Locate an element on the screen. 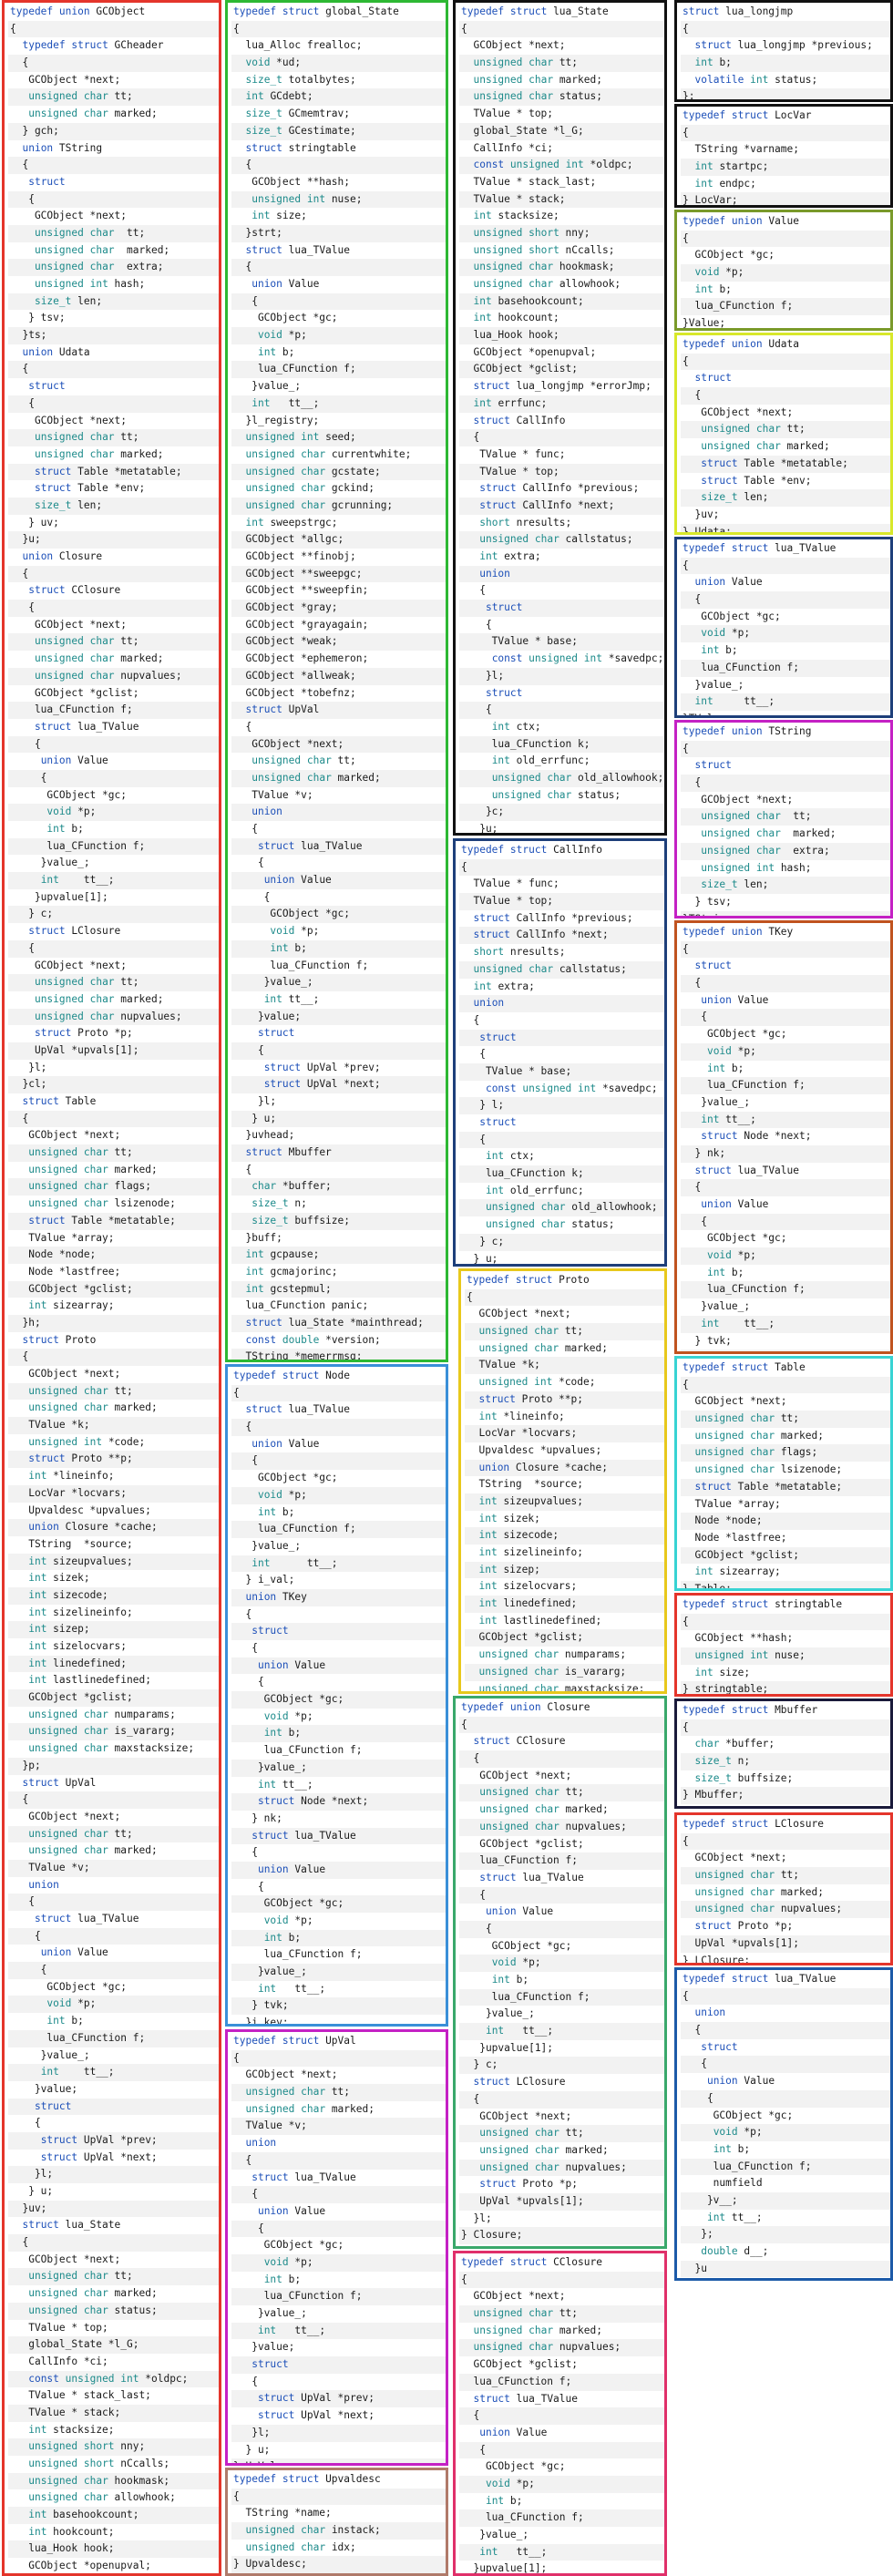 This screenshot has width=893, height=2576. code-line: typedef struct global_State is located at coordinates (316, 11).